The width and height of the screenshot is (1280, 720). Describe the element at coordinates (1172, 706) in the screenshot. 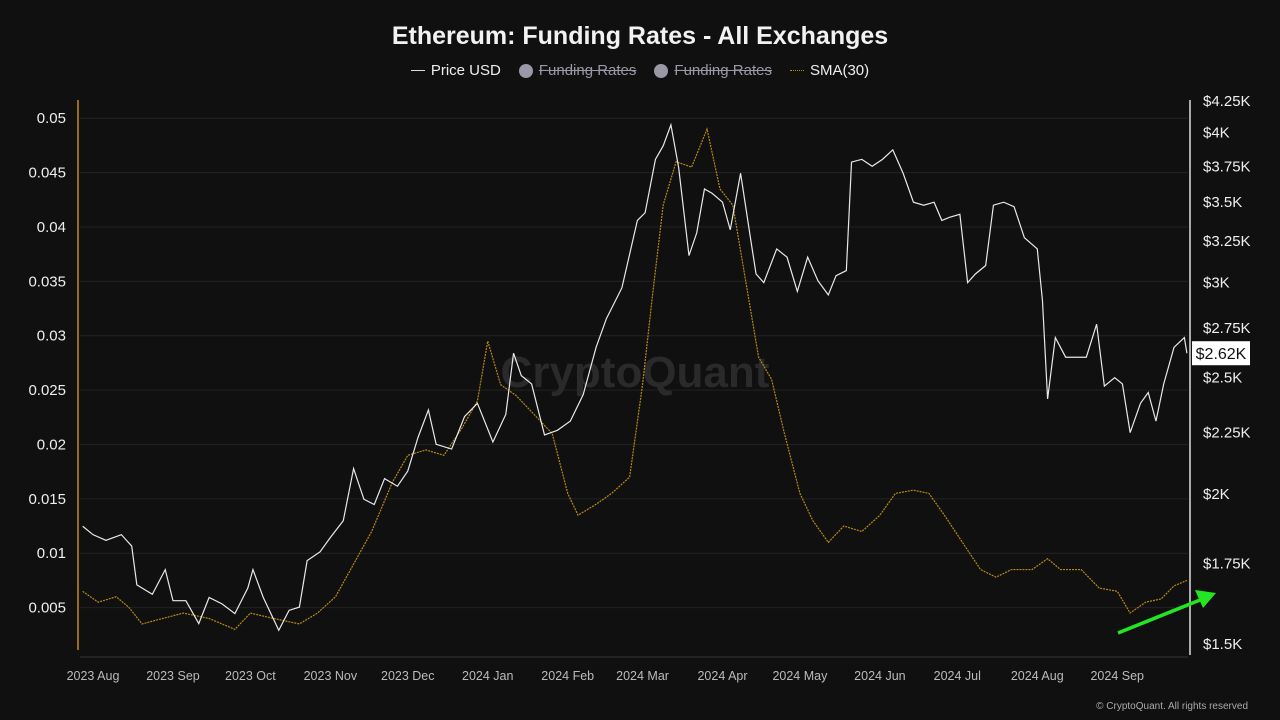

I see `copyright: © CryptoQuant. All rights reserved` at that location.